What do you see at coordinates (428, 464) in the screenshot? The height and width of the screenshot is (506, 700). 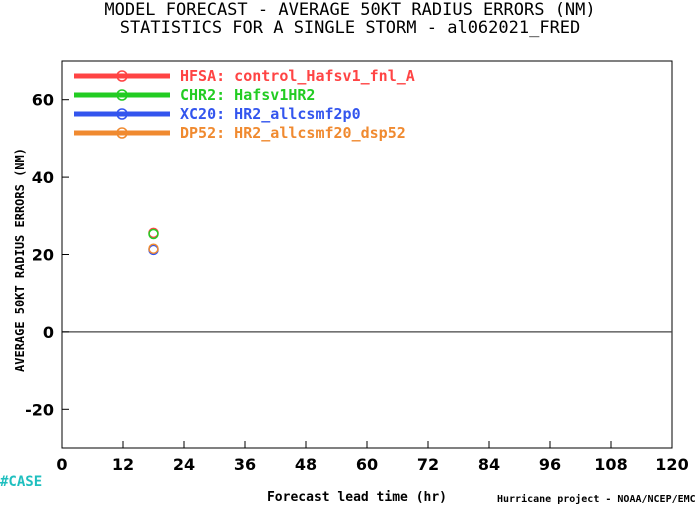 I see `x-tick-label: 72` at bounding box center [428, 464].